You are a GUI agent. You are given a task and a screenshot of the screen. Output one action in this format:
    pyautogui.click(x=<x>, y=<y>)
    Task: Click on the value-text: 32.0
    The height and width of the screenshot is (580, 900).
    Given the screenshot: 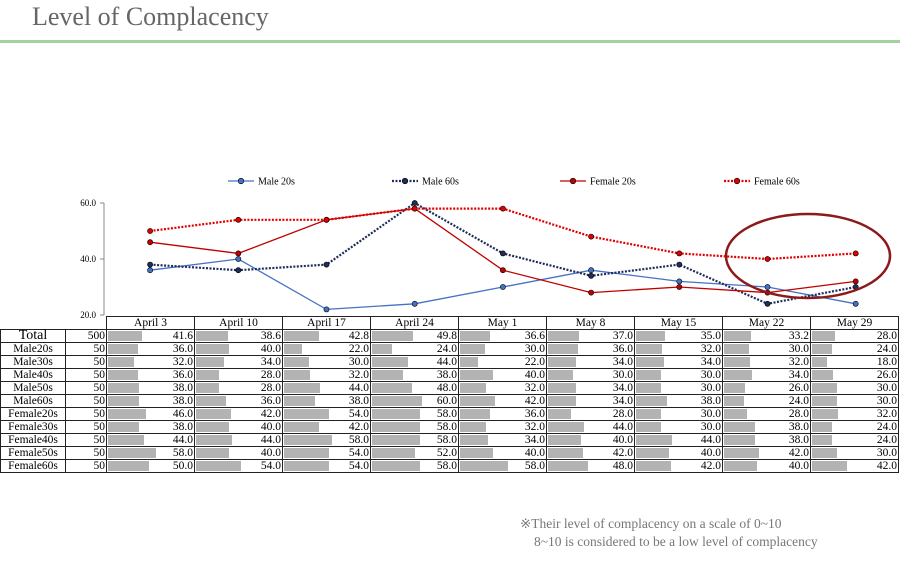 What is the action you would take?
    pyautogui.click(x=886, y=414)
    